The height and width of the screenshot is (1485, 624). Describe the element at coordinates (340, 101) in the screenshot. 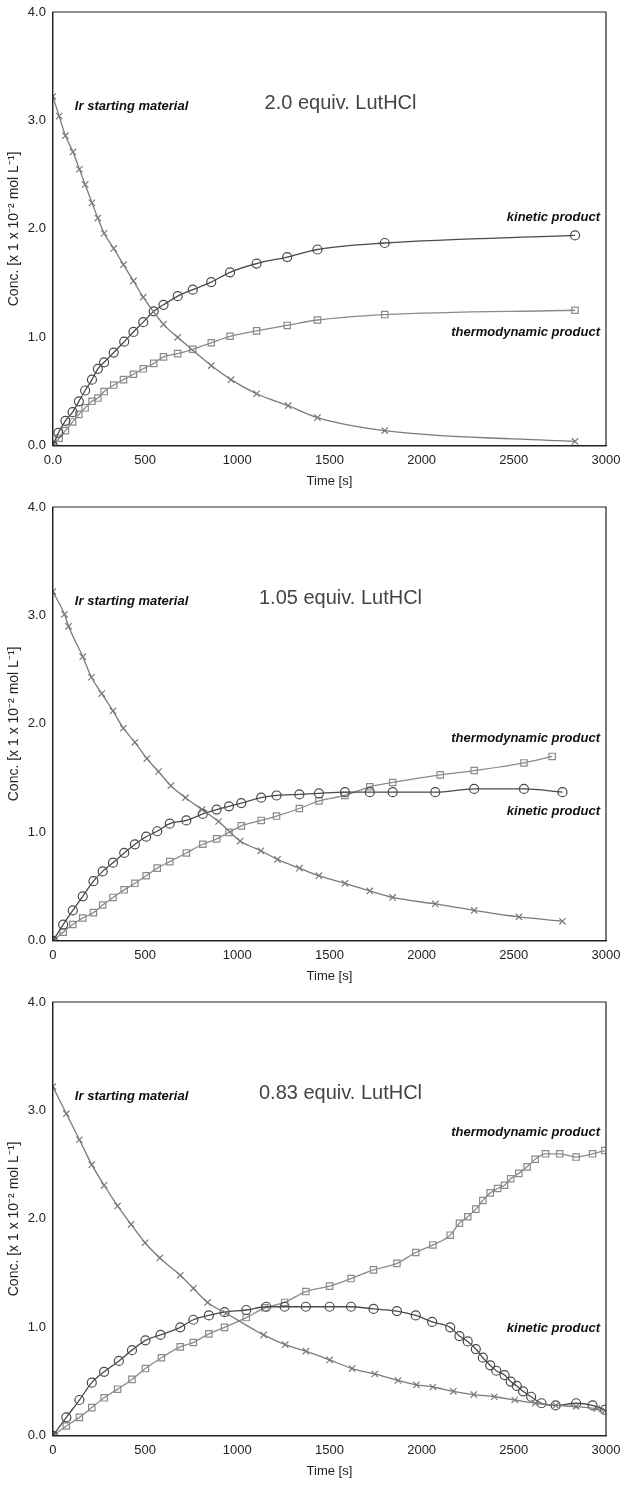

I see `text: 2.0 equiv. LutHCl` at that location.